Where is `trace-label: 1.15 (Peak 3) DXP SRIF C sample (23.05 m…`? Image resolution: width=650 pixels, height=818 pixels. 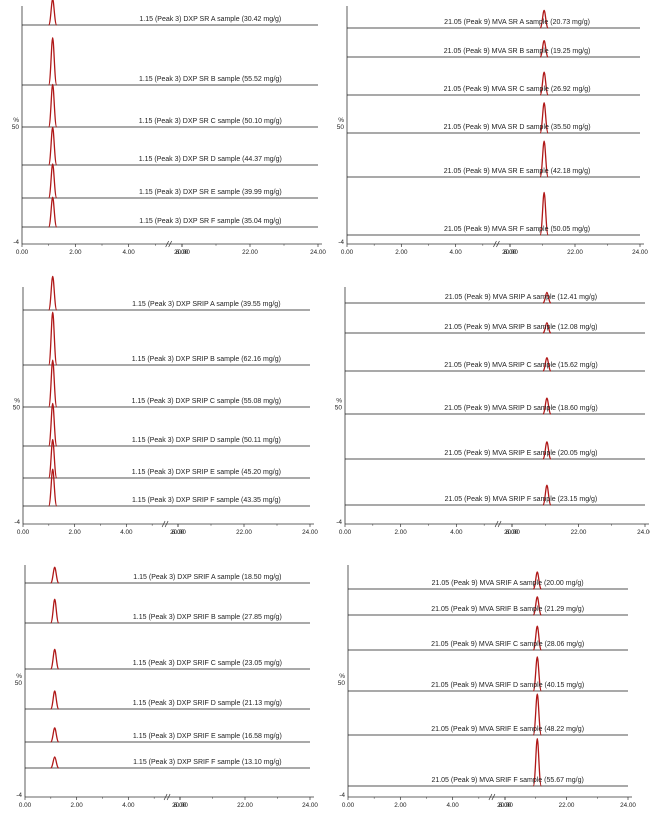
trace-label: 1.15 (Peak 3) DXP SRIF C sample (23.05 m… is located at coordinates (207, 663).